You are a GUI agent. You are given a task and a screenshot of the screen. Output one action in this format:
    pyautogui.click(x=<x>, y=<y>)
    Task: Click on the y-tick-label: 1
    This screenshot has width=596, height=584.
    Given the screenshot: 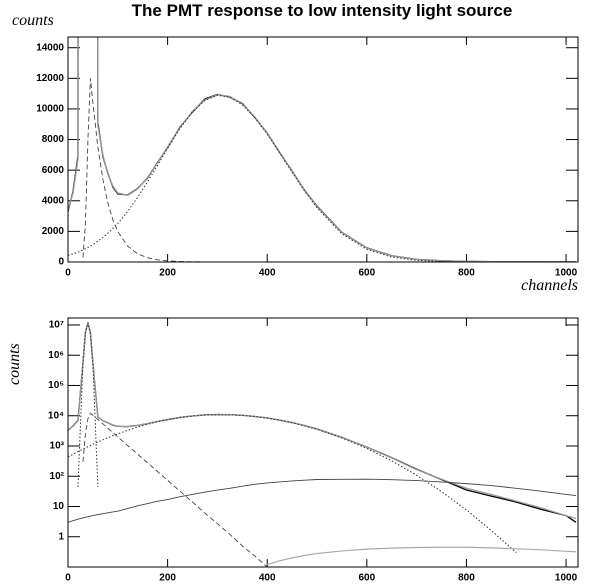 What is the action you would take?
    pyautogui.click(x=61, y=536)
    